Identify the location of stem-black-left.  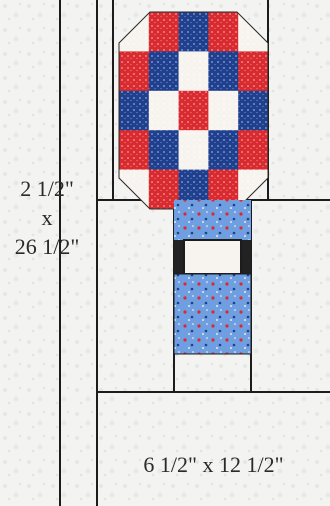
(179, 257).